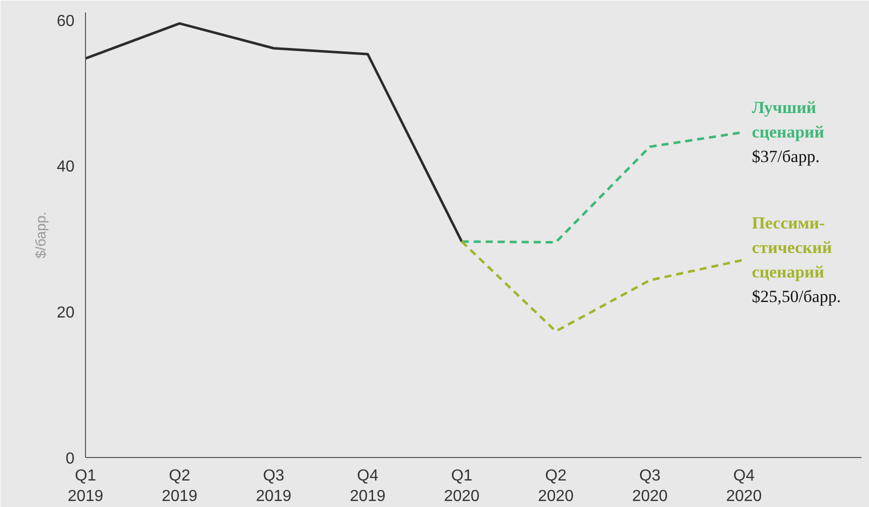 This screenshot has height=507, width=869. What do you see at coordinates (792, 248) in the screenshot?
I see `series-label: Пессими- стический сценарий` at bounding box center [792, 248].